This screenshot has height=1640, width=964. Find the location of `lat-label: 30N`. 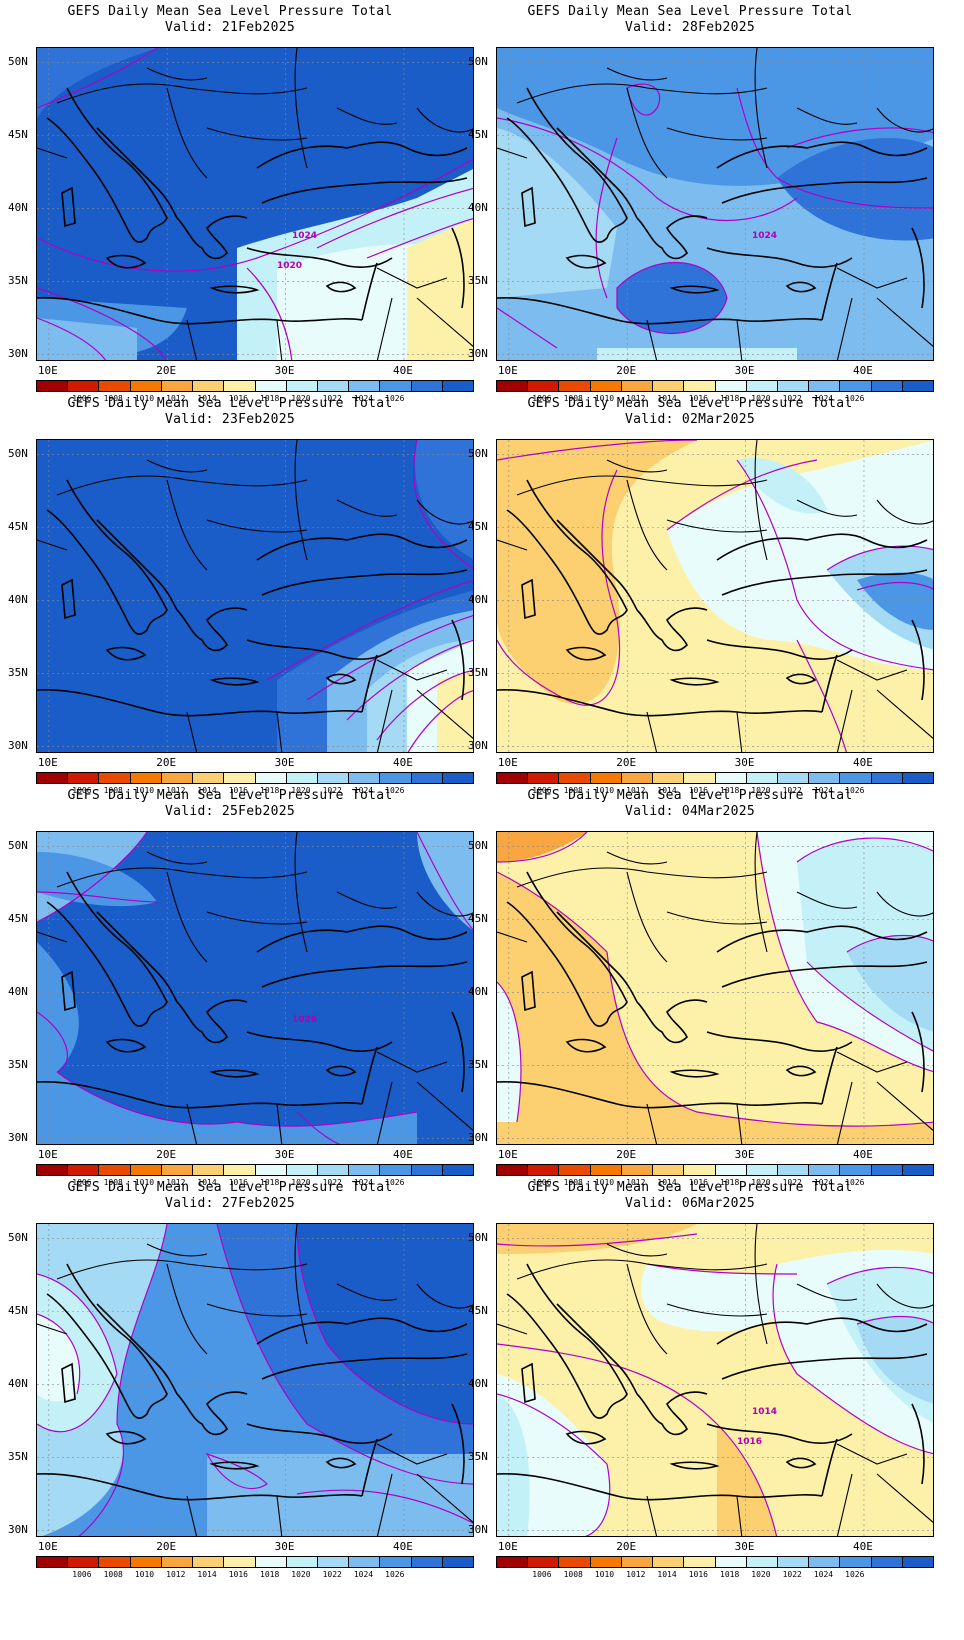

lat-label: 30N is located at coordinates (18, 353).